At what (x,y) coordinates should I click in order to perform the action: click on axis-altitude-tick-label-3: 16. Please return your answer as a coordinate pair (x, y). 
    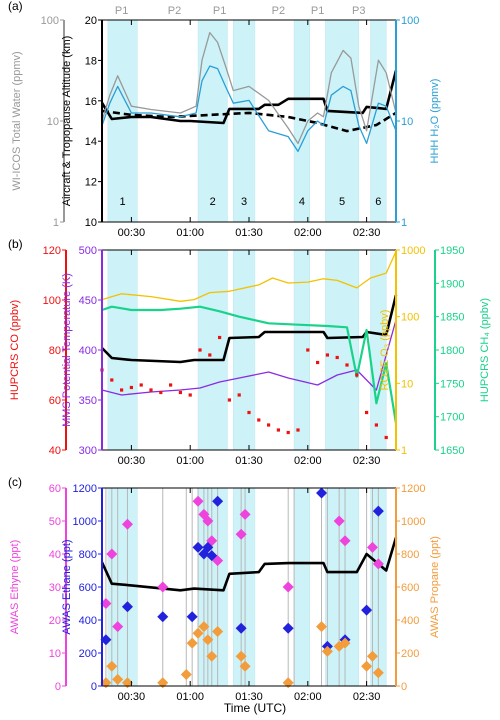
    Looking at the image, I should click on (91, 102).